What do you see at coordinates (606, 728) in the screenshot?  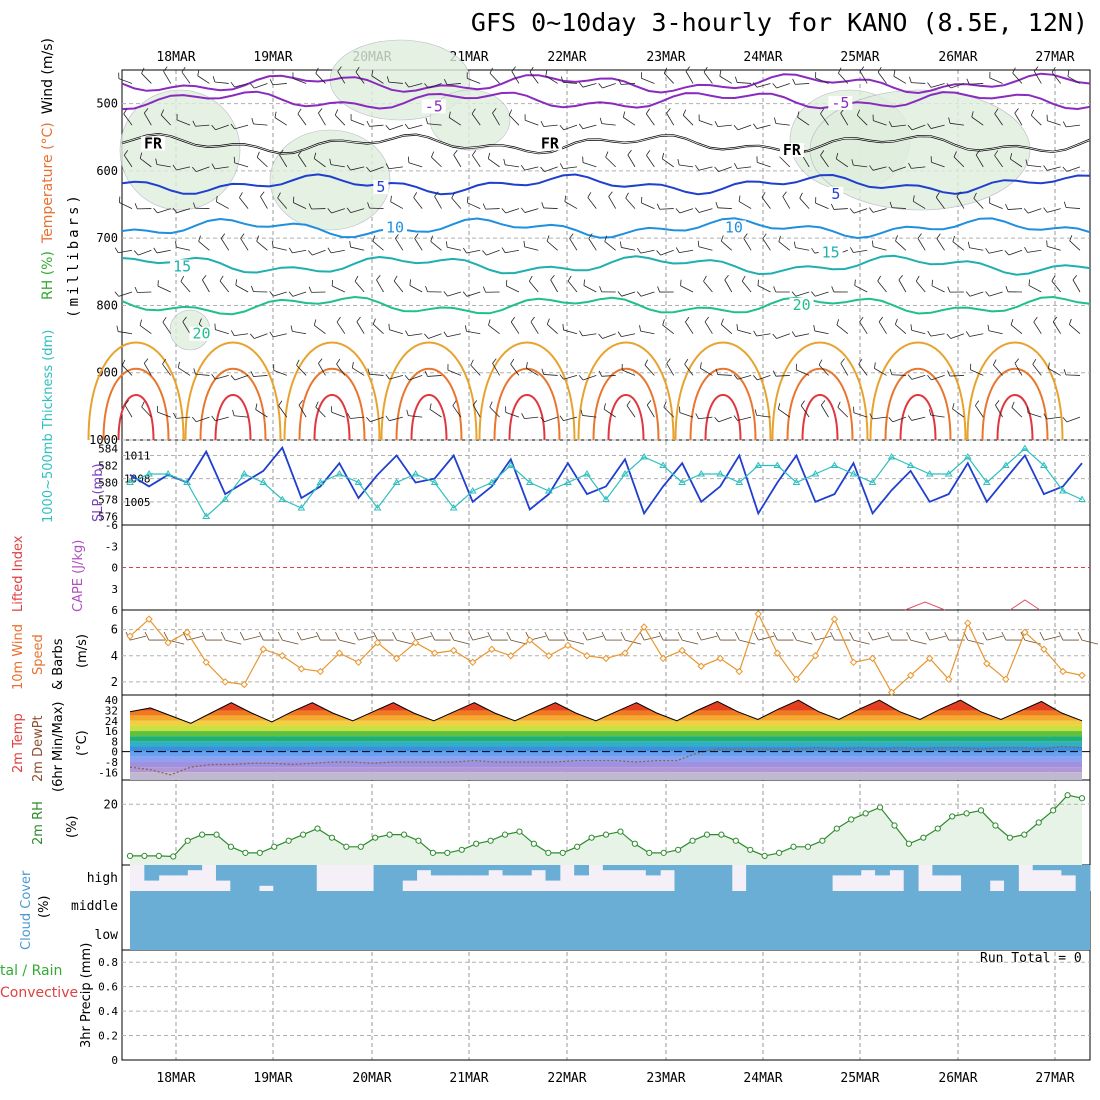 I see `temp-color-band` at bounding box center [606, 728].